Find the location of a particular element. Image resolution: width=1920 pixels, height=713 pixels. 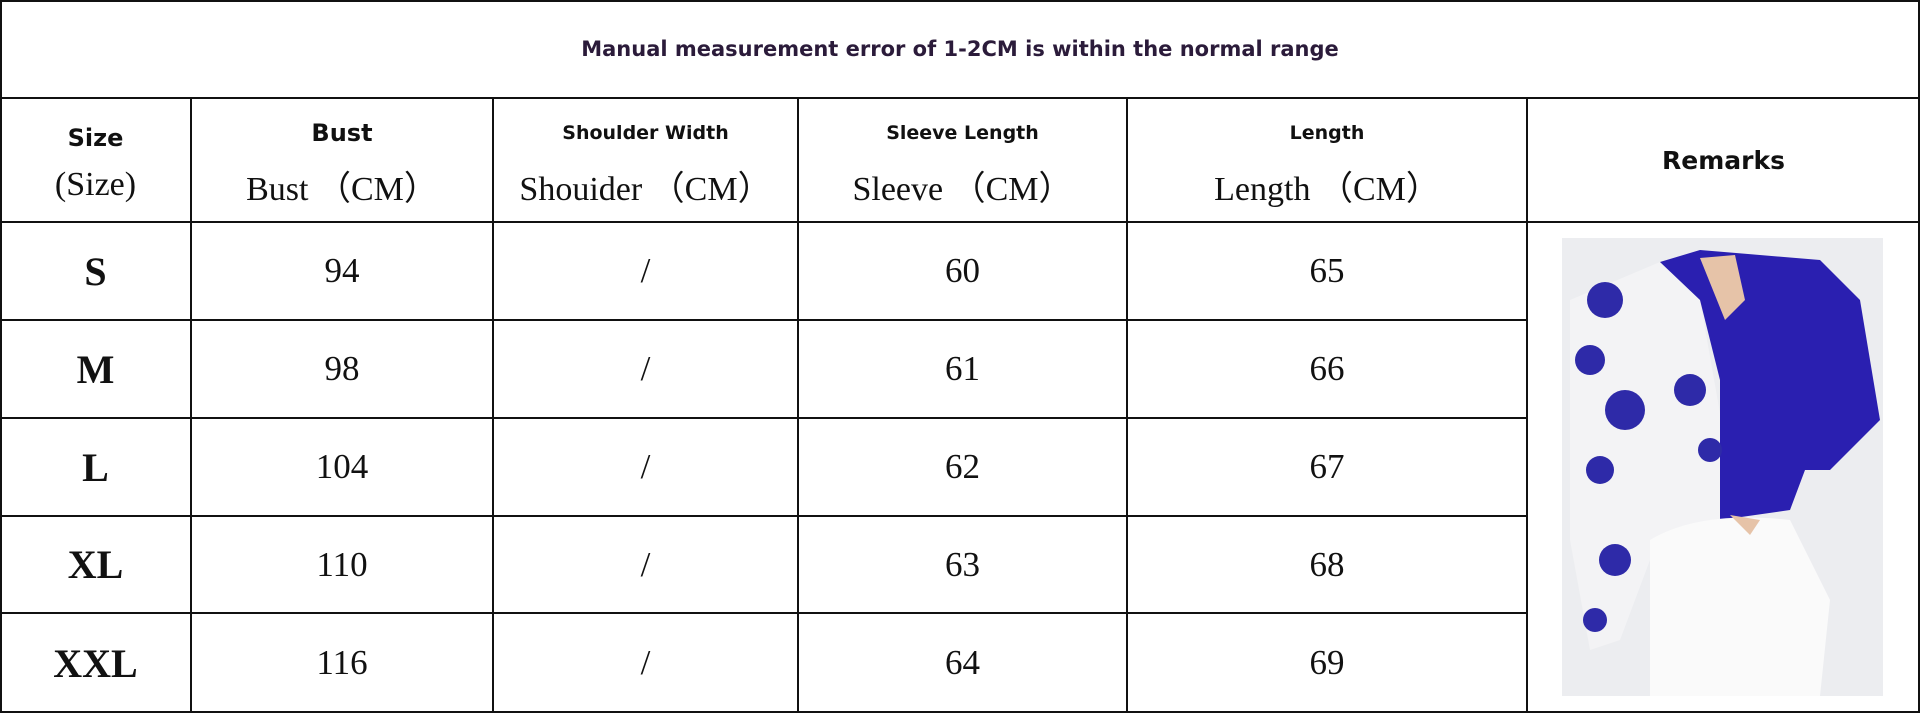

measurement: 69 is located at coordinates (1327, 662).